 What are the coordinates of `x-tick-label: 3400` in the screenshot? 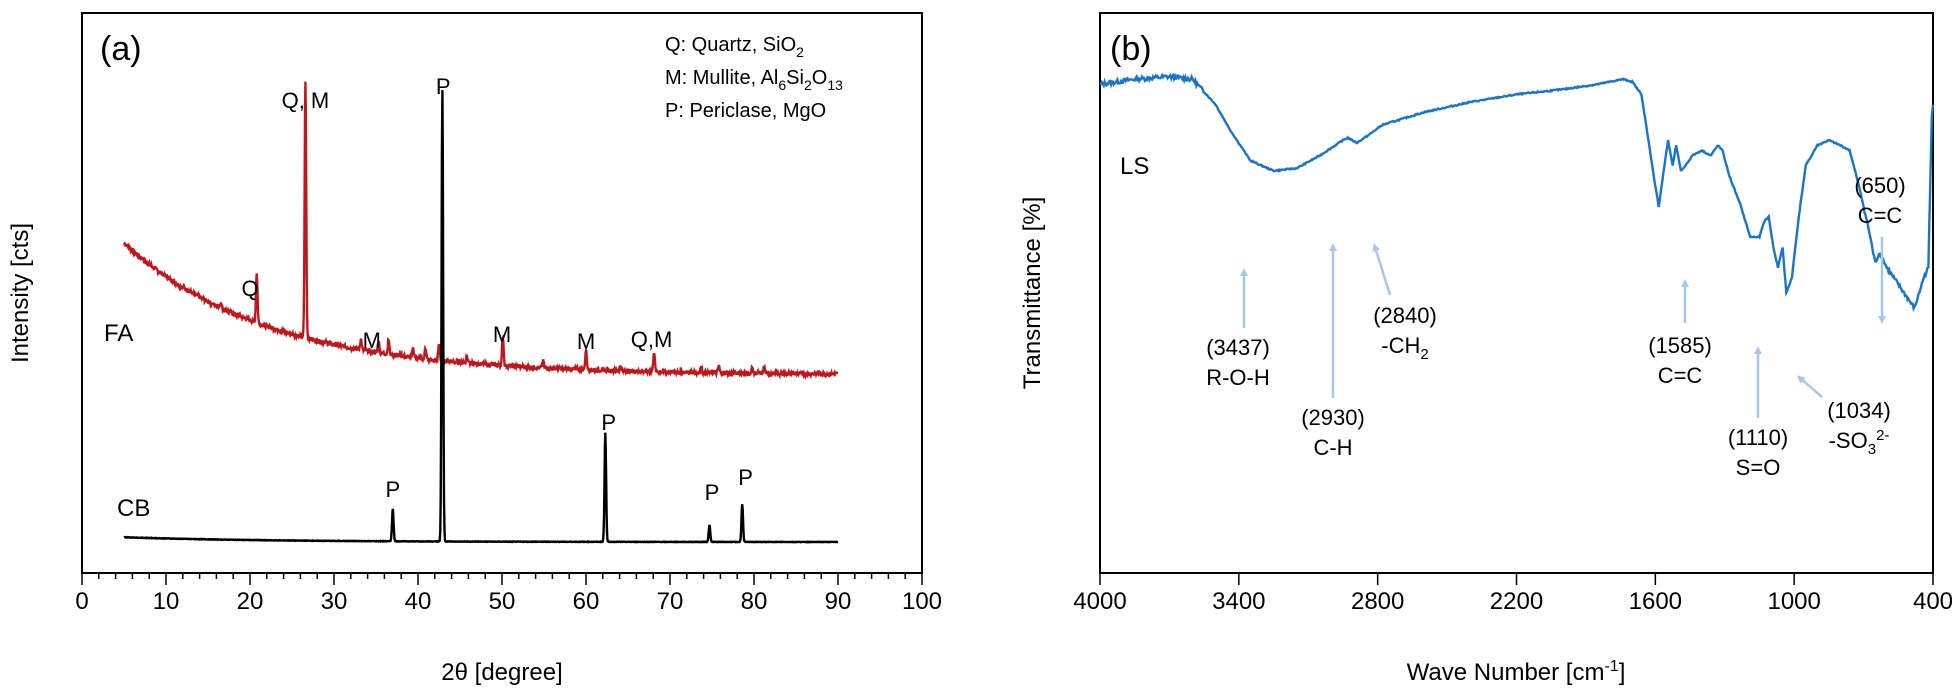 It's located at (1238, 601).